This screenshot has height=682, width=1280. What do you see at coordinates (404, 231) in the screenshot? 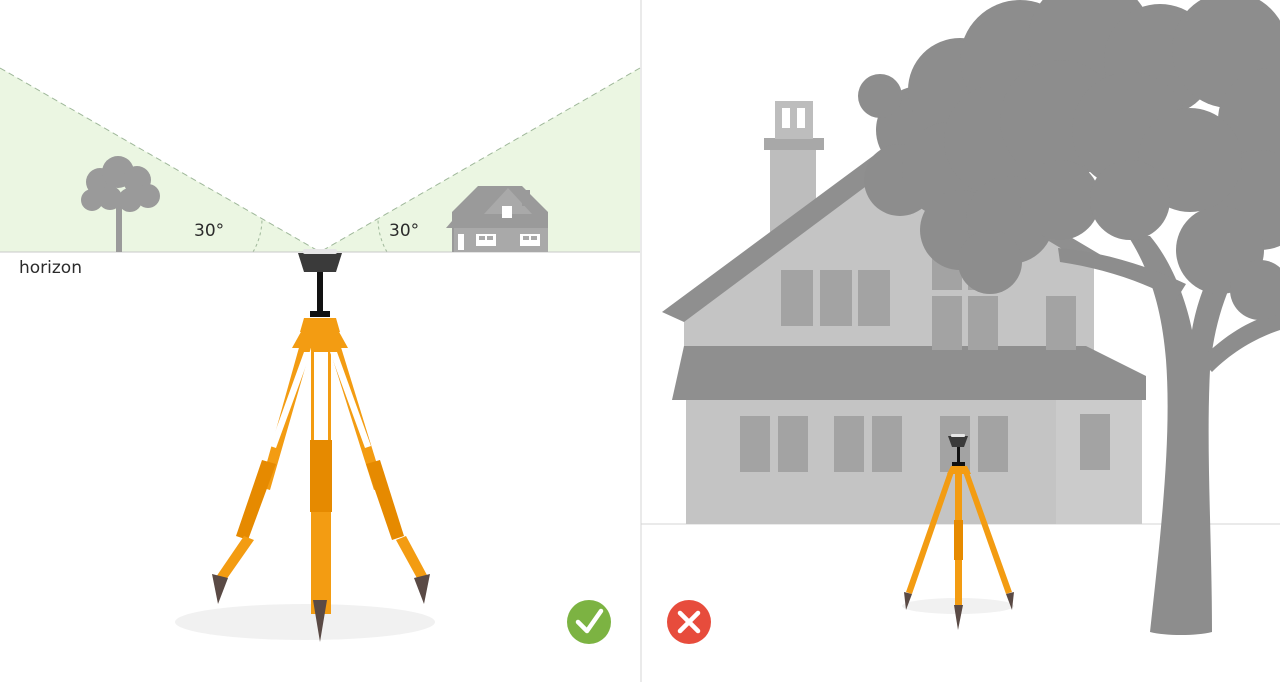
I see `angle-label-right: 30°` at bounding box center [404, 231].